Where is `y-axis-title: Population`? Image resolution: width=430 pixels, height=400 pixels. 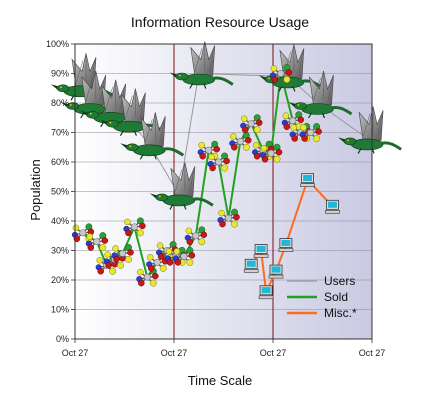
y-axis-title: Population is located at coordinates (35, 189).